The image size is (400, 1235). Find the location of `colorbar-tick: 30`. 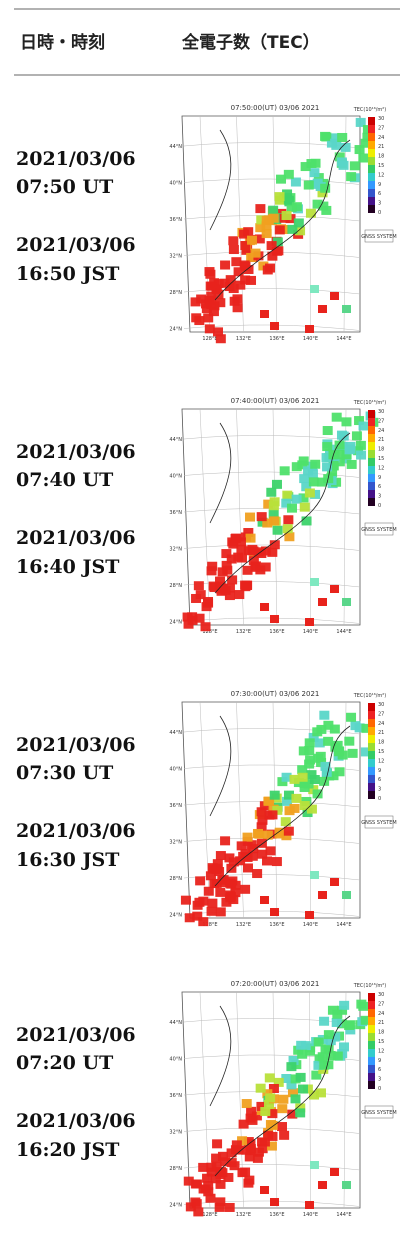

colorbar-tick: 30 is located at coordinates (381, 412).